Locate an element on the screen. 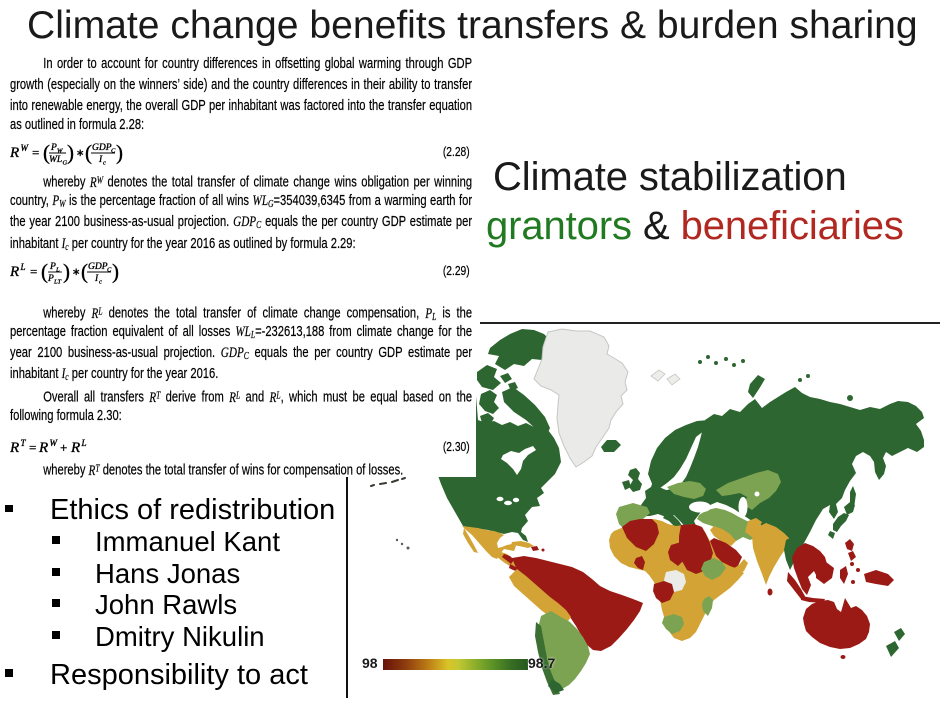 The height and width of the screenshot is (701, 940). svg-text: T is located at coordinates (24, 443).